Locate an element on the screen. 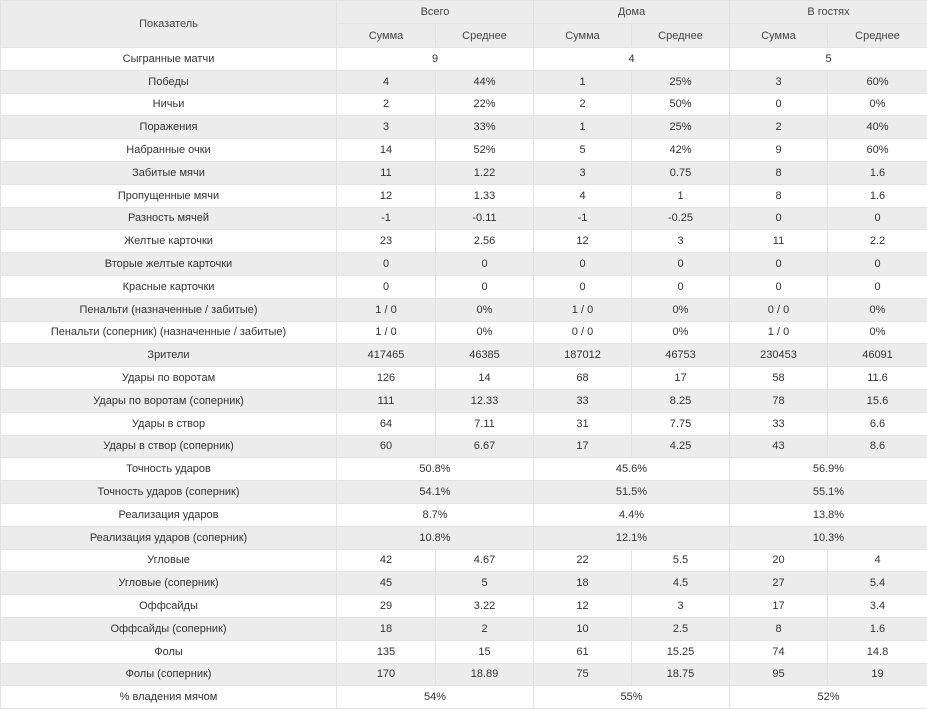 Image resolution: width=927 pixels, height=709 pixels. average-cell: 5 is located at coordinates (485, 583).